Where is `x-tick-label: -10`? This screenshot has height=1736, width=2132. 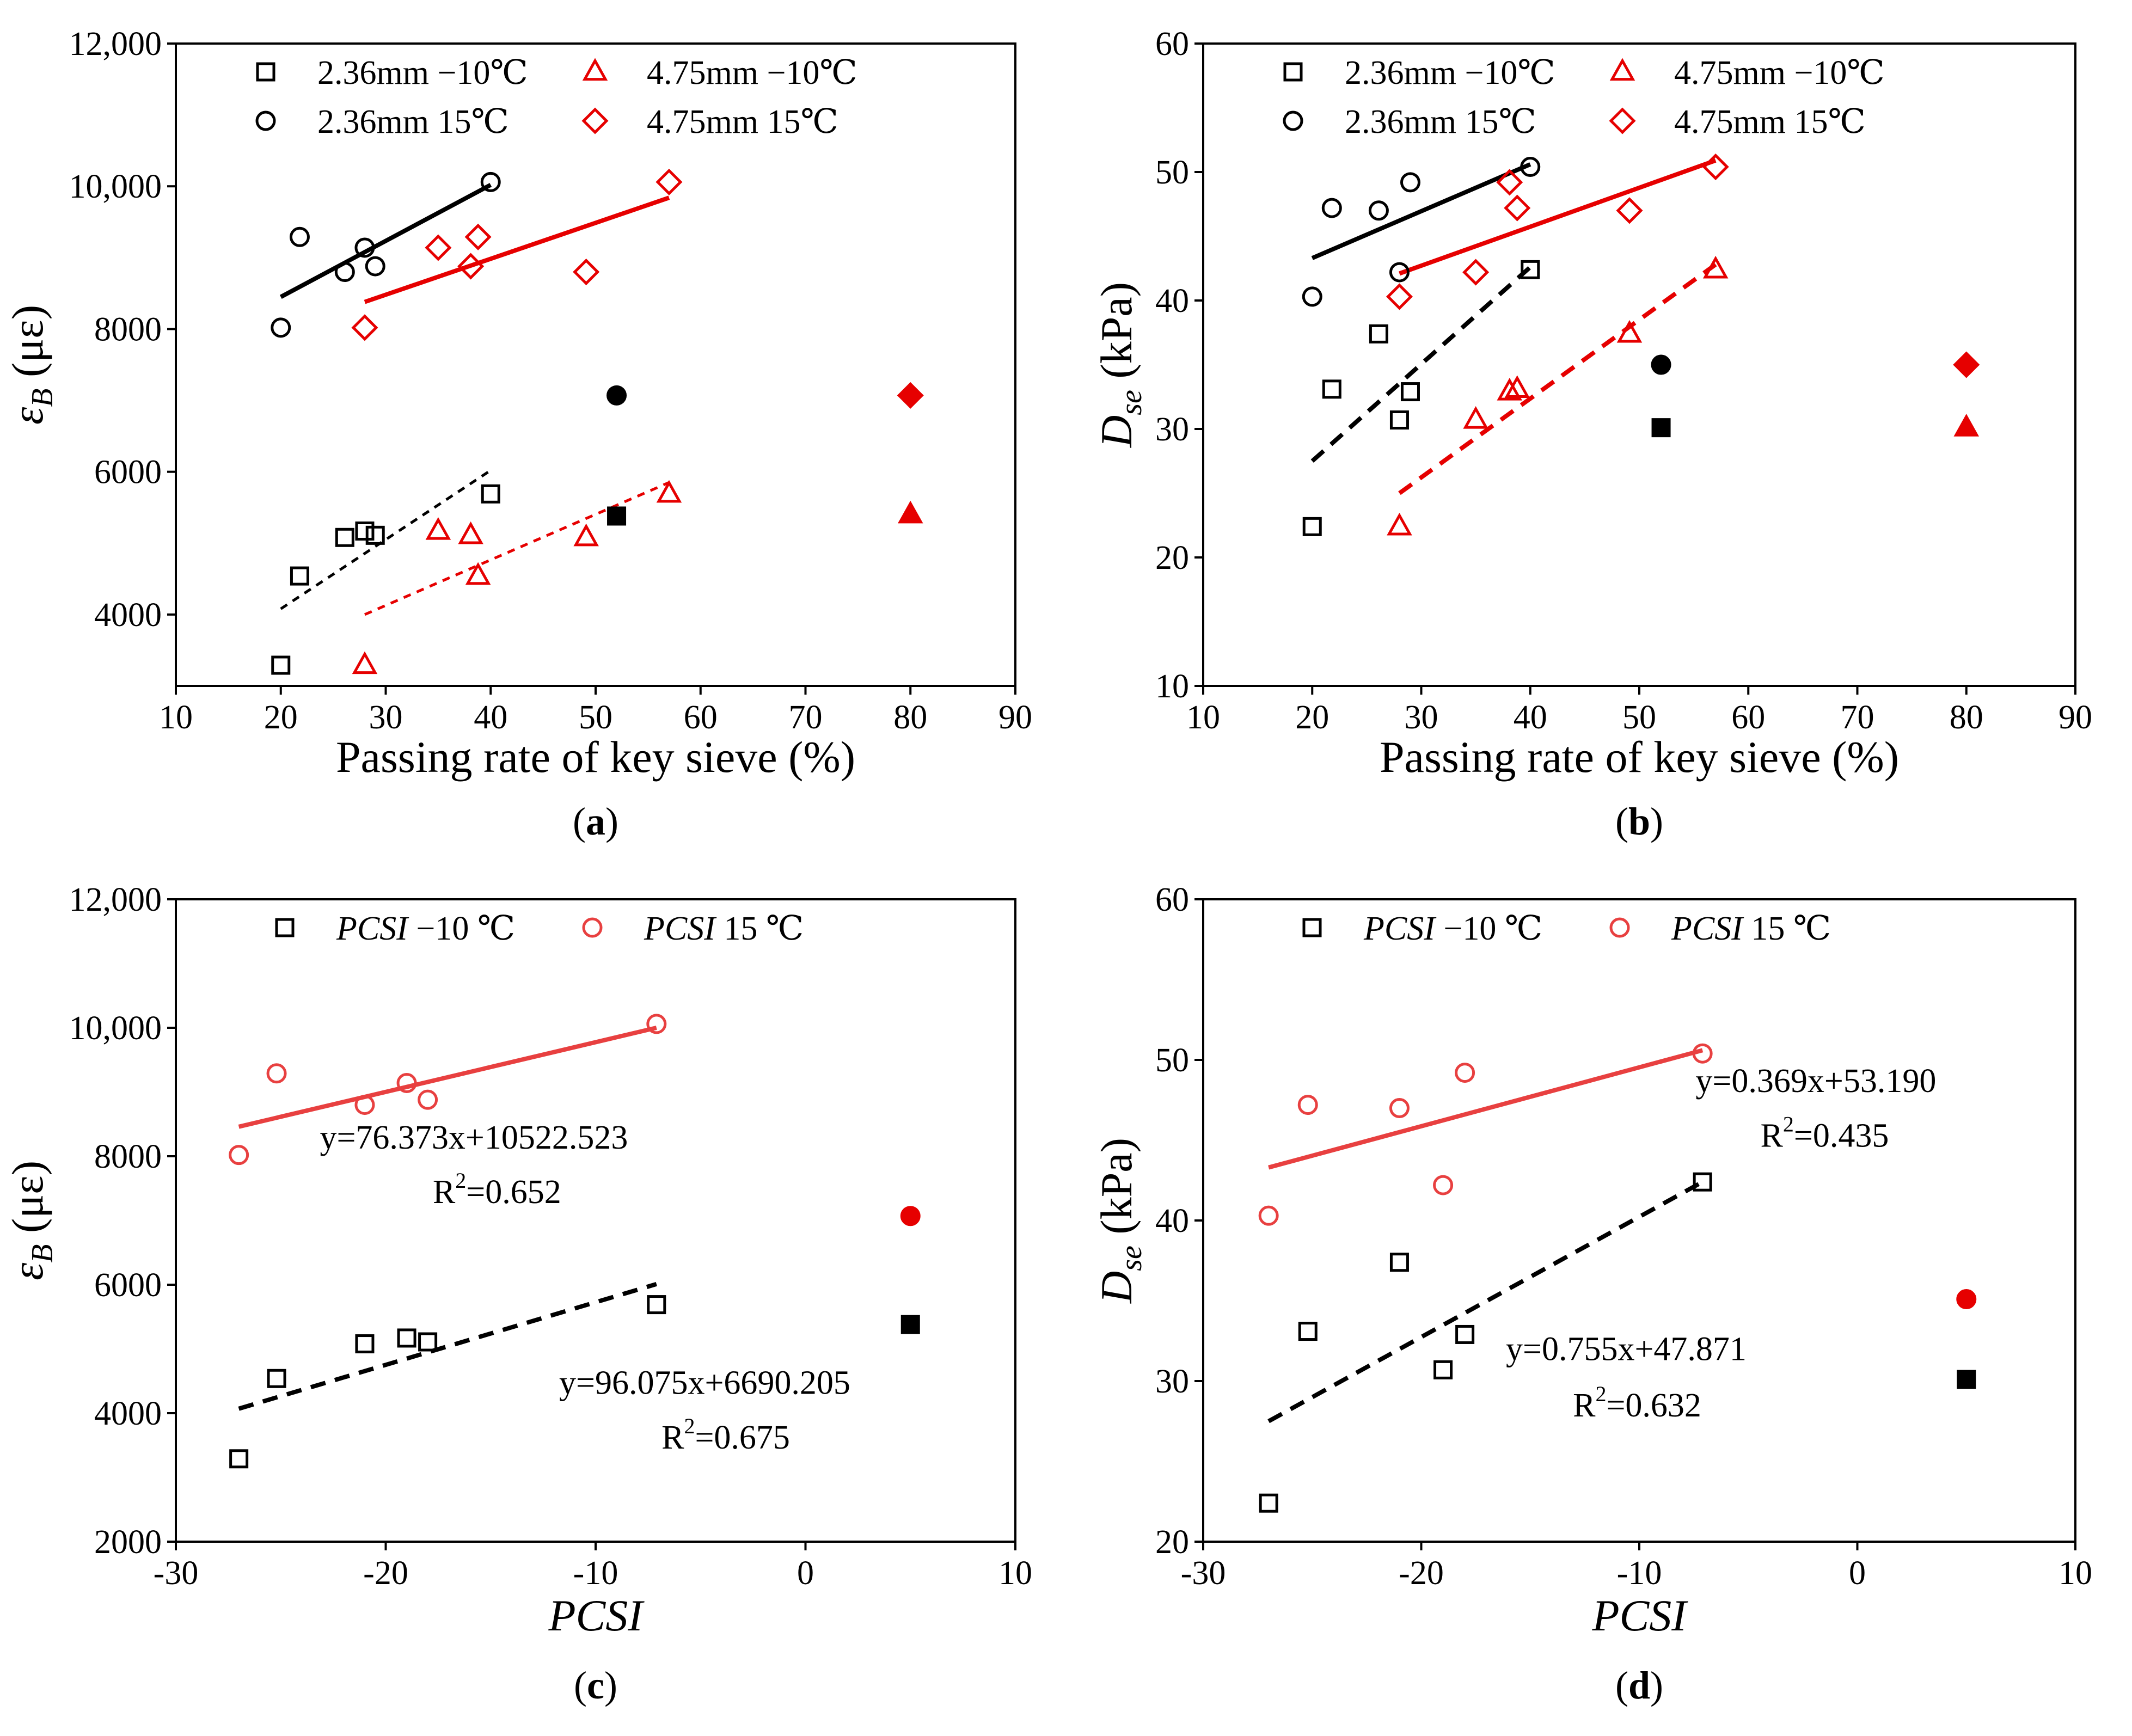
x-tick-label: -10 is located at coordinates (1640, 1573).